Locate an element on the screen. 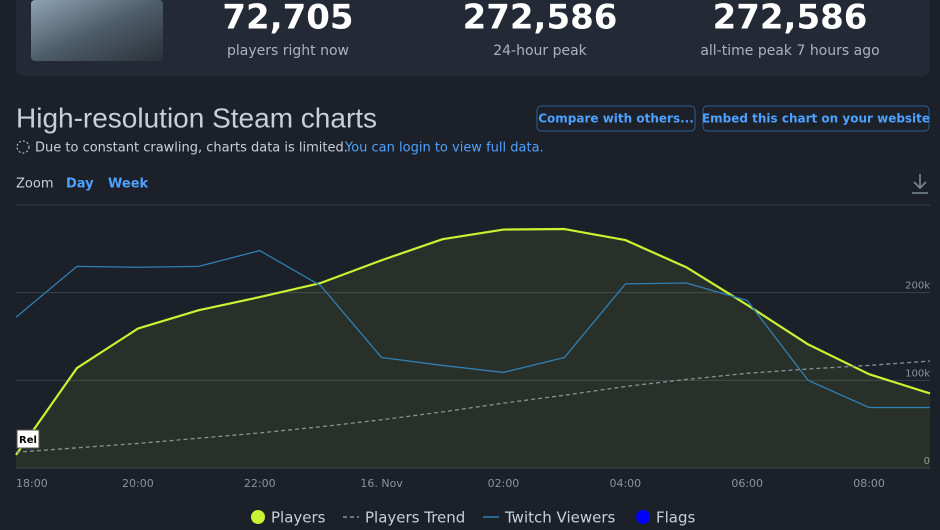 This screenshot has height=530, width=940. stat-label: all-time peak 7 hours ago is located at coordinates (789, 51).